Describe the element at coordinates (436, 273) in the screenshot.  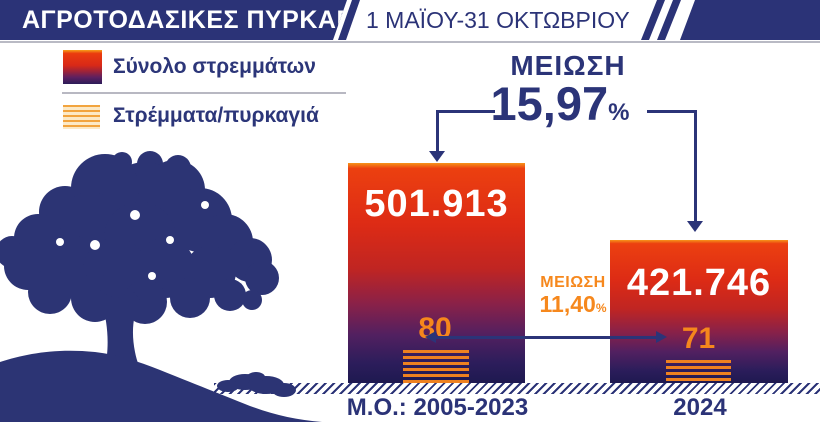
I see `bar-total-2005-2023: 501.913` at that location.